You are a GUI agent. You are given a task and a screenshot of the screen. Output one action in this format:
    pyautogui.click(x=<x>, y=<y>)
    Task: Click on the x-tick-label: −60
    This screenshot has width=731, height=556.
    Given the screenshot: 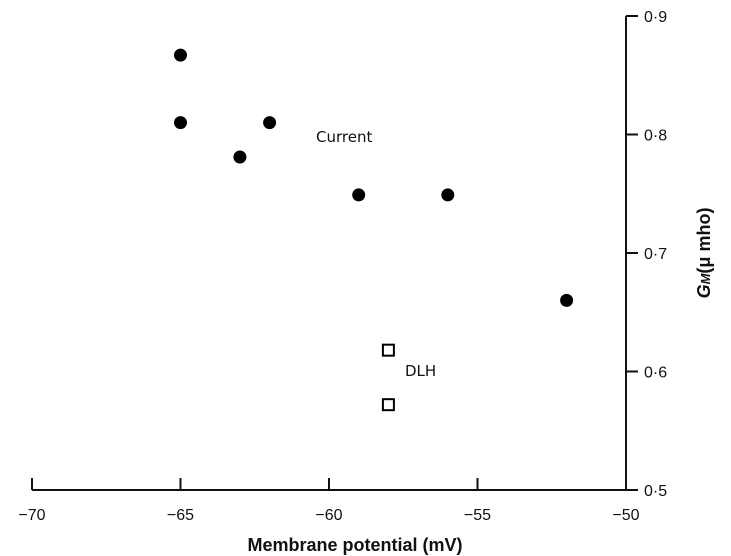 What is the action you would take?
    pyautogui.click(x=328, y=515)
    